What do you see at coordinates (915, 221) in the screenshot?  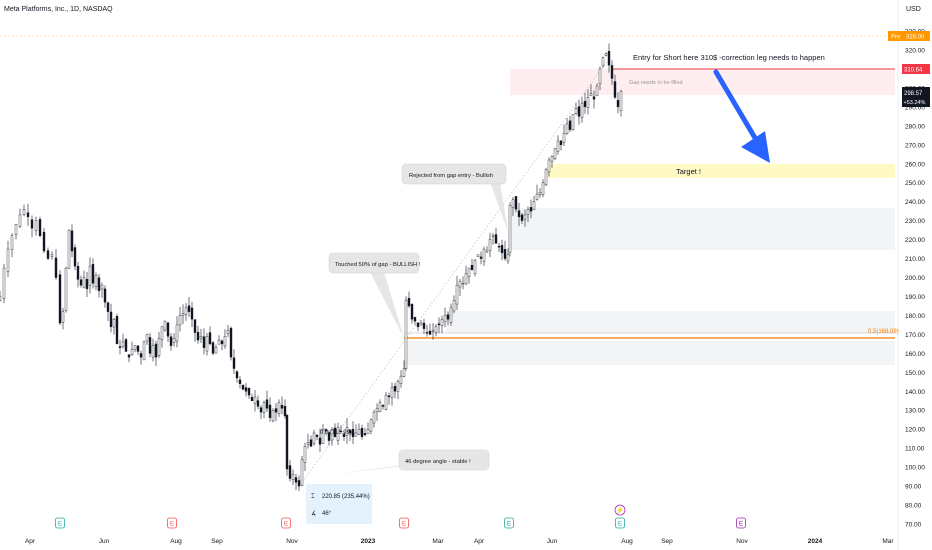 I see `y-tick-label: 230.00` at bounding box center [915, 221].